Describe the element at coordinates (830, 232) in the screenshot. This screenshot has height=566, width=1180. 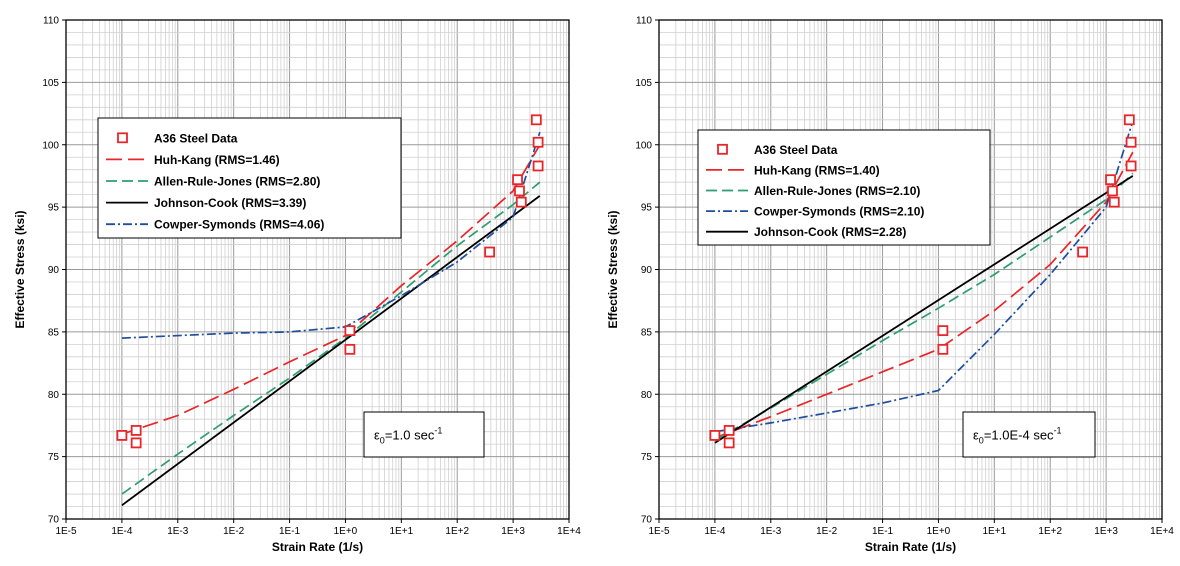
I see `legend-label: Johnson-Cook (RMS=2.28)` at that location.